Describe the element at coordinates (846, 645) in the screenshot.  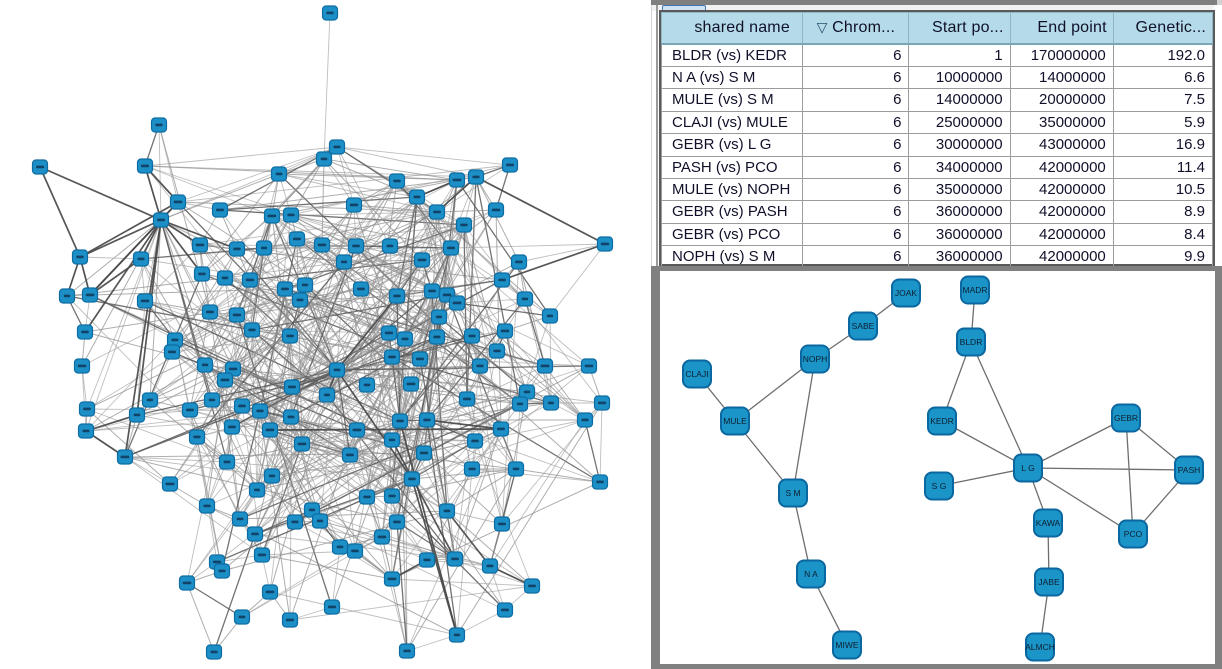
I see `svg-text: MIWE` at that location.